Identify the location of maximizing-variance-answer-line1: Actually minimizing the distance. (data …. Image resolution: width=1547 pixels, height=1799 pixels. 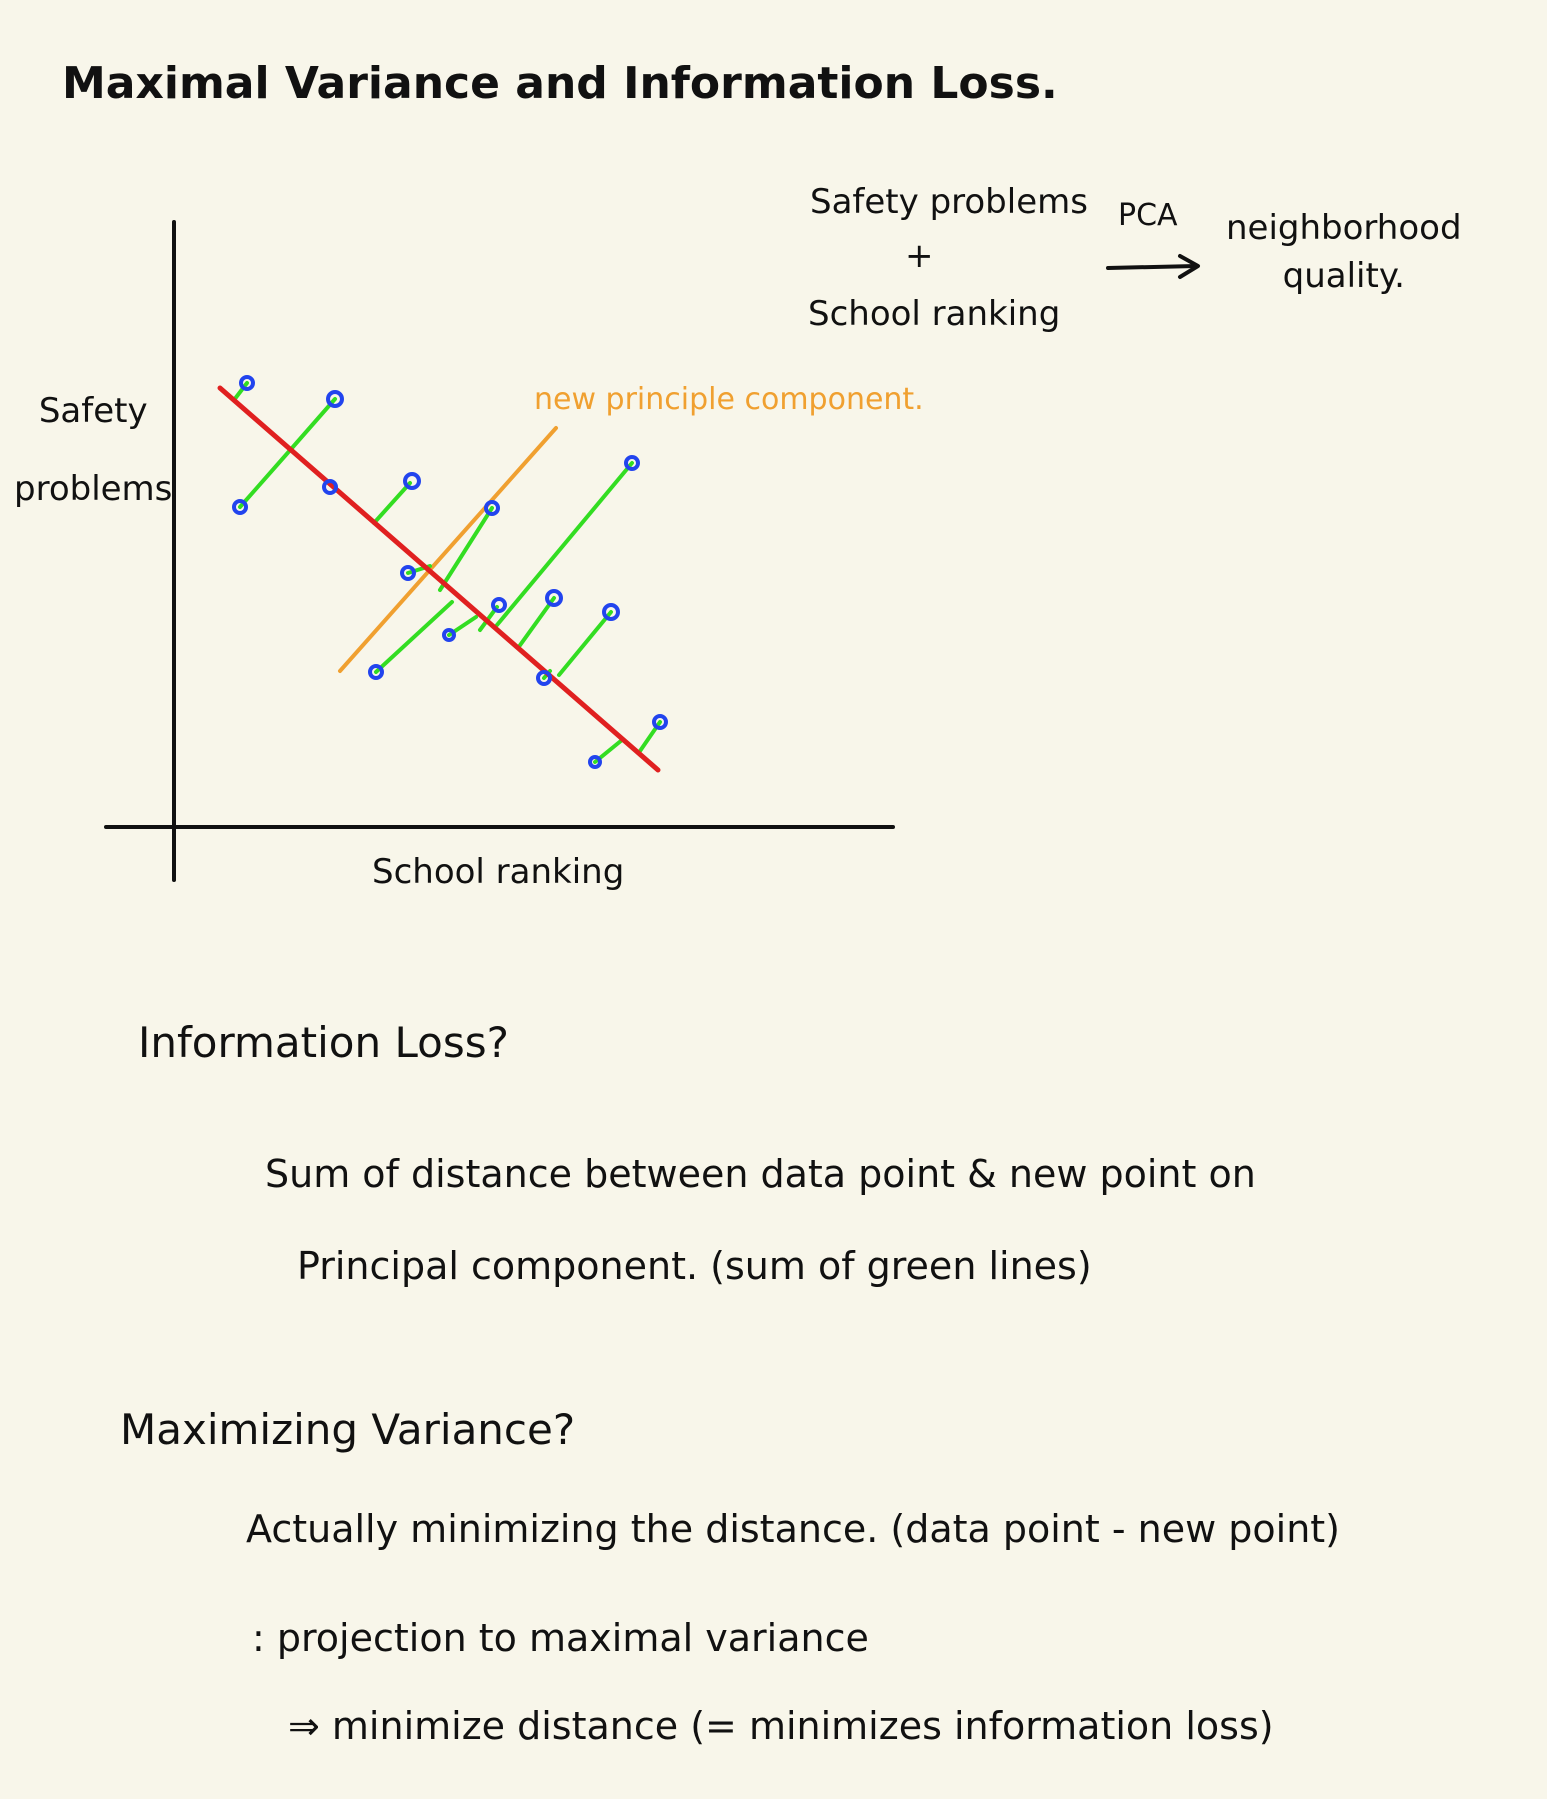
(793, 1529).